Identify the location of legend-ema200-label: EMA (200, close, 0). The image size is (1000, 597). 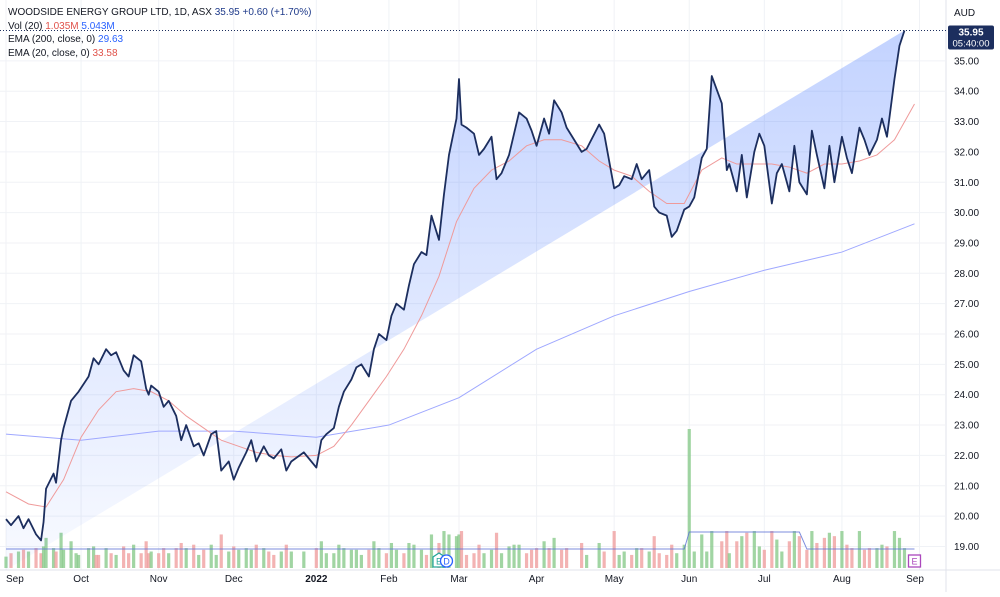
(52, 39).